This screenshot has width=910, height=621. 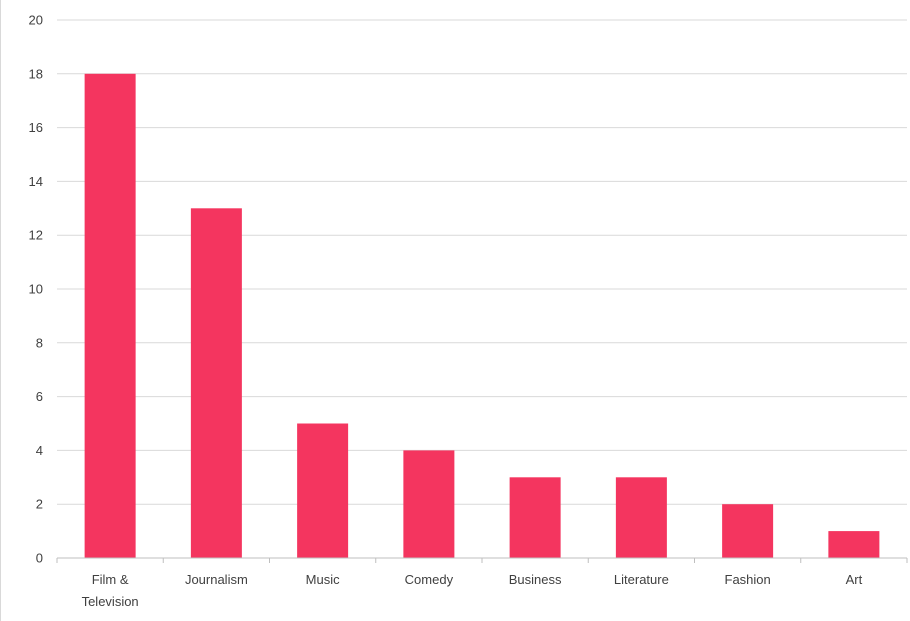 I want to click on y-tick-label: 0, so click(x=39, y=558).